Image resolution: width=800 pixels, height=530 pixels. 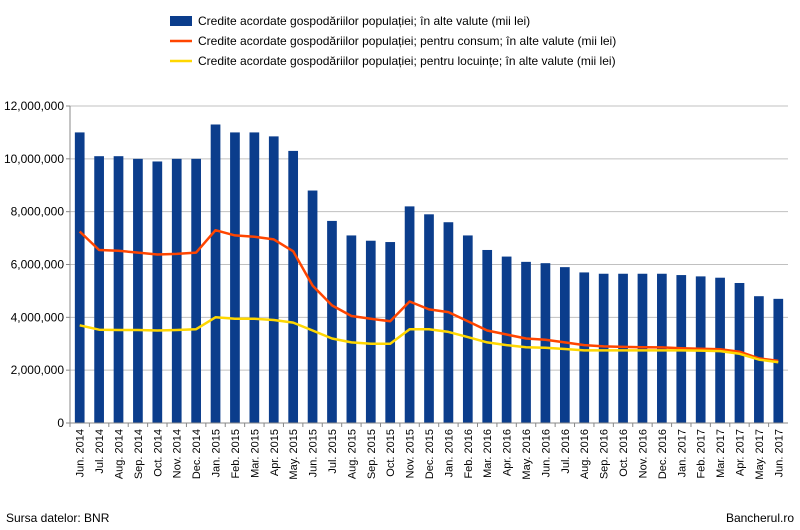 I want to click on y-tick-label: 6,000,000, so click(x=38, y=265).